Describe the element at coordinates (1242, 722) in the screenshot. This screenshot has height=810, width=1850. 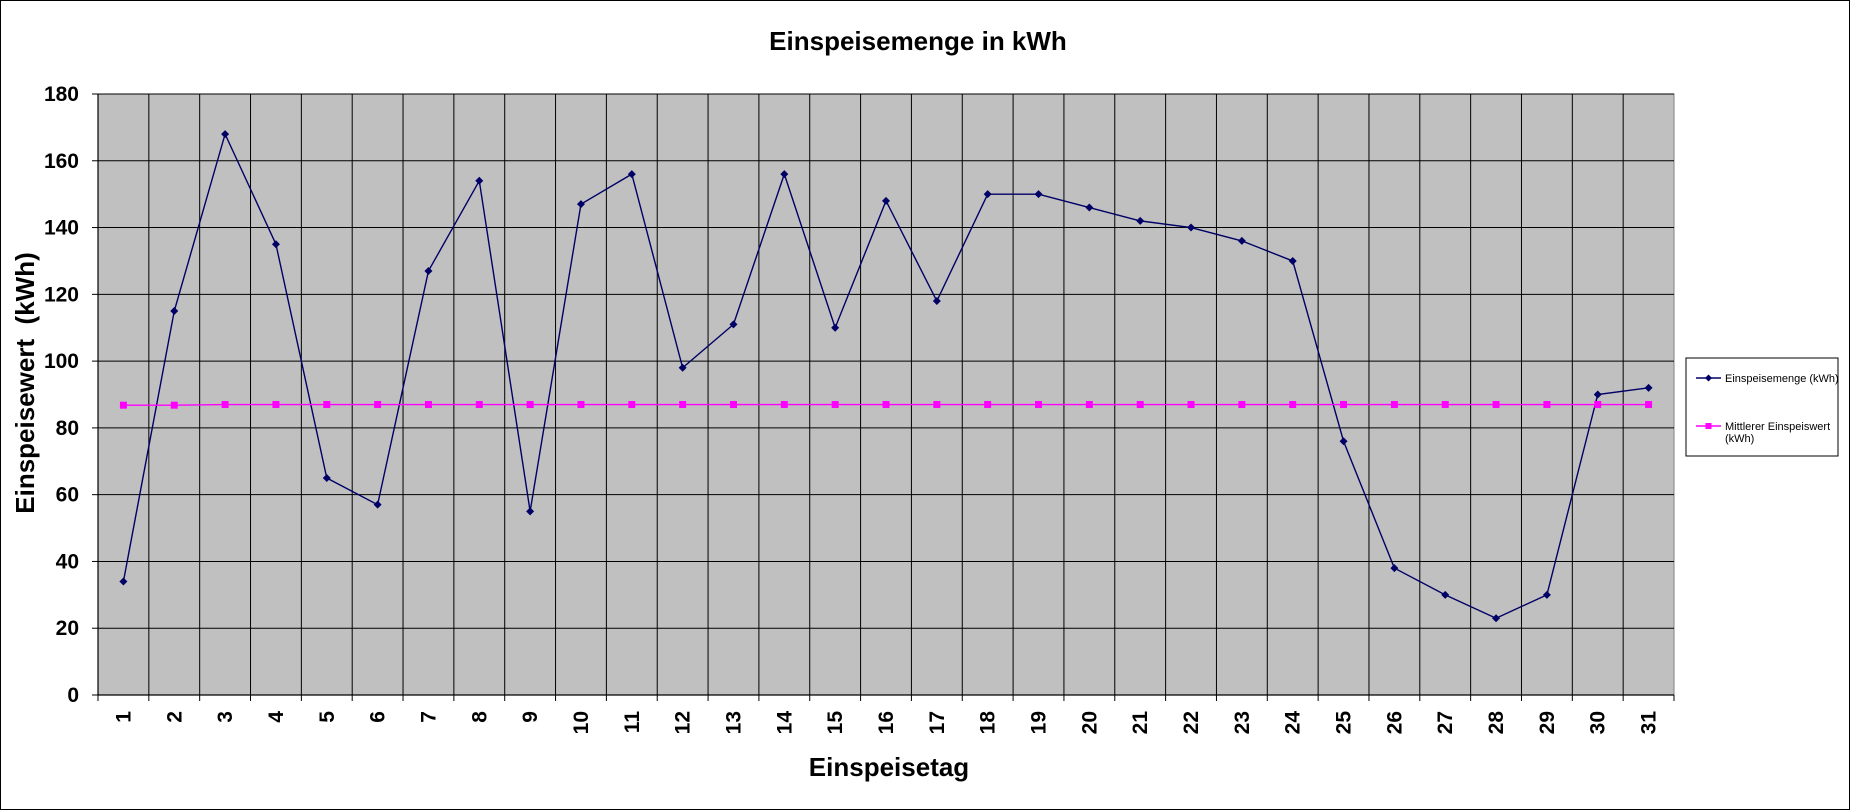
I see `x-tick-label: 23` at that location.